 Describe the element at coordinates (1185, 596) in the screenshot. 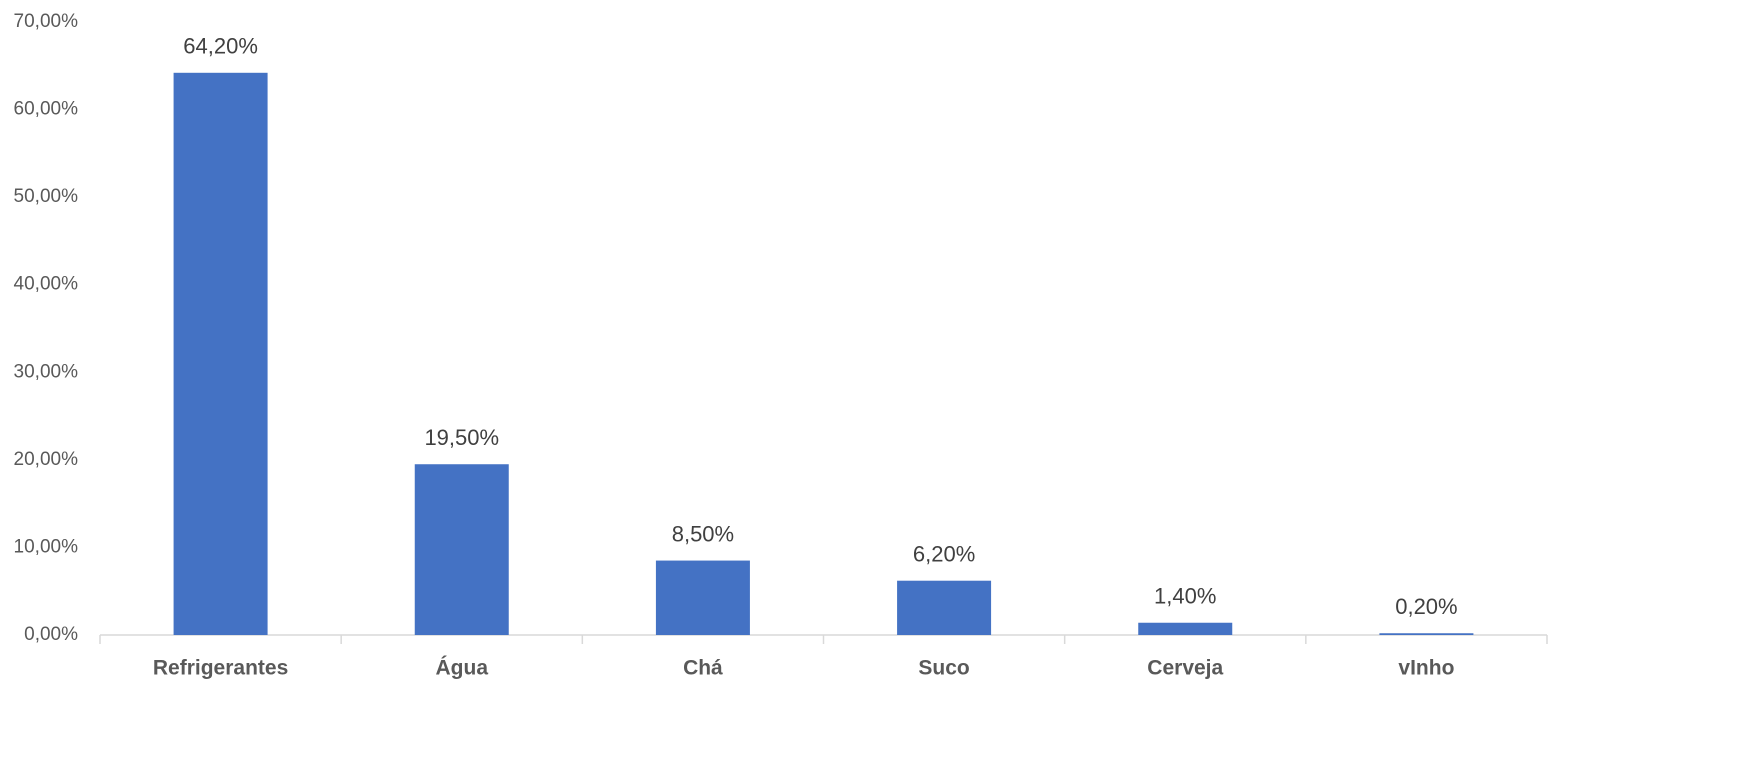

I see `value-label: 1,40%` at that location.